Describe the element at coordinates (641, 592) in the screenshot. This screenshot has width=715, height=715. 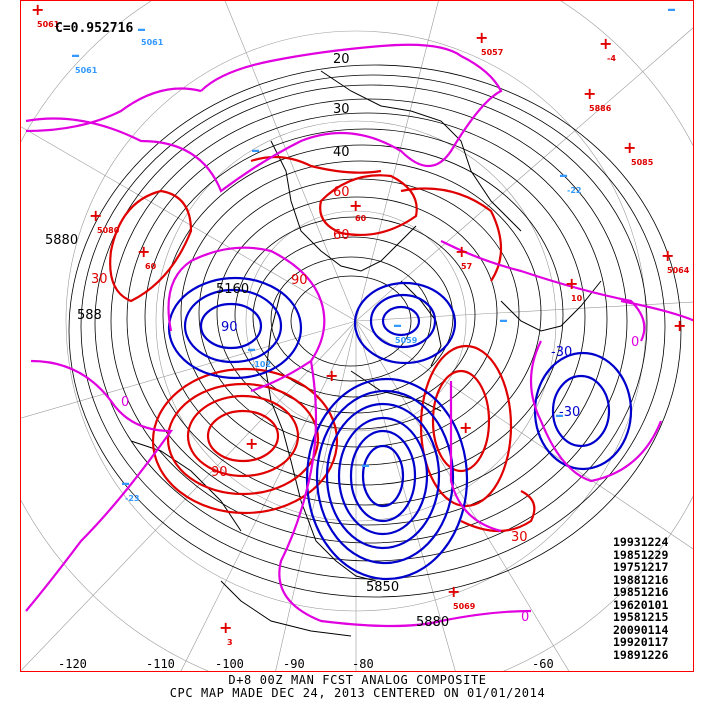
I see `analog-date: 19851216` at that location.